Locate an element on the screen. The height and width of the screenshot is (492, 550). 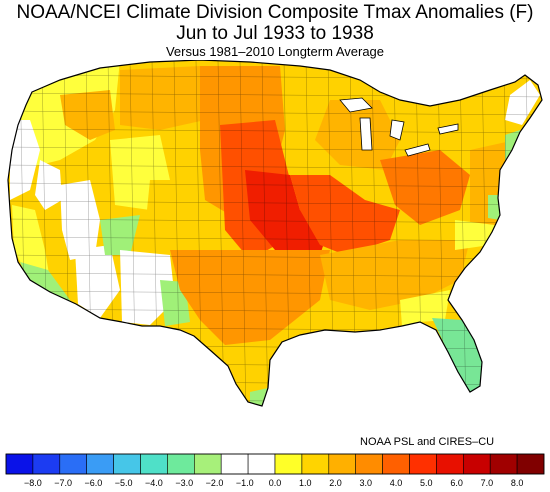
colorbar-tick-label: 5.0 is located at coordinates (426, 483).